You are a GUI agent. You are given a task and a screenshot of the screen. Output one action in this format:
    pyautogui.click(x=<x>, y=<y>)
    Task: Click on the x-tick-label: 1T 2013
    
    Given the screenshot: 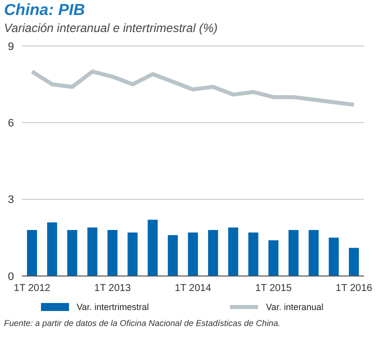 What is the action you would take?
    pyautogui.click(x=113, y=288)
    